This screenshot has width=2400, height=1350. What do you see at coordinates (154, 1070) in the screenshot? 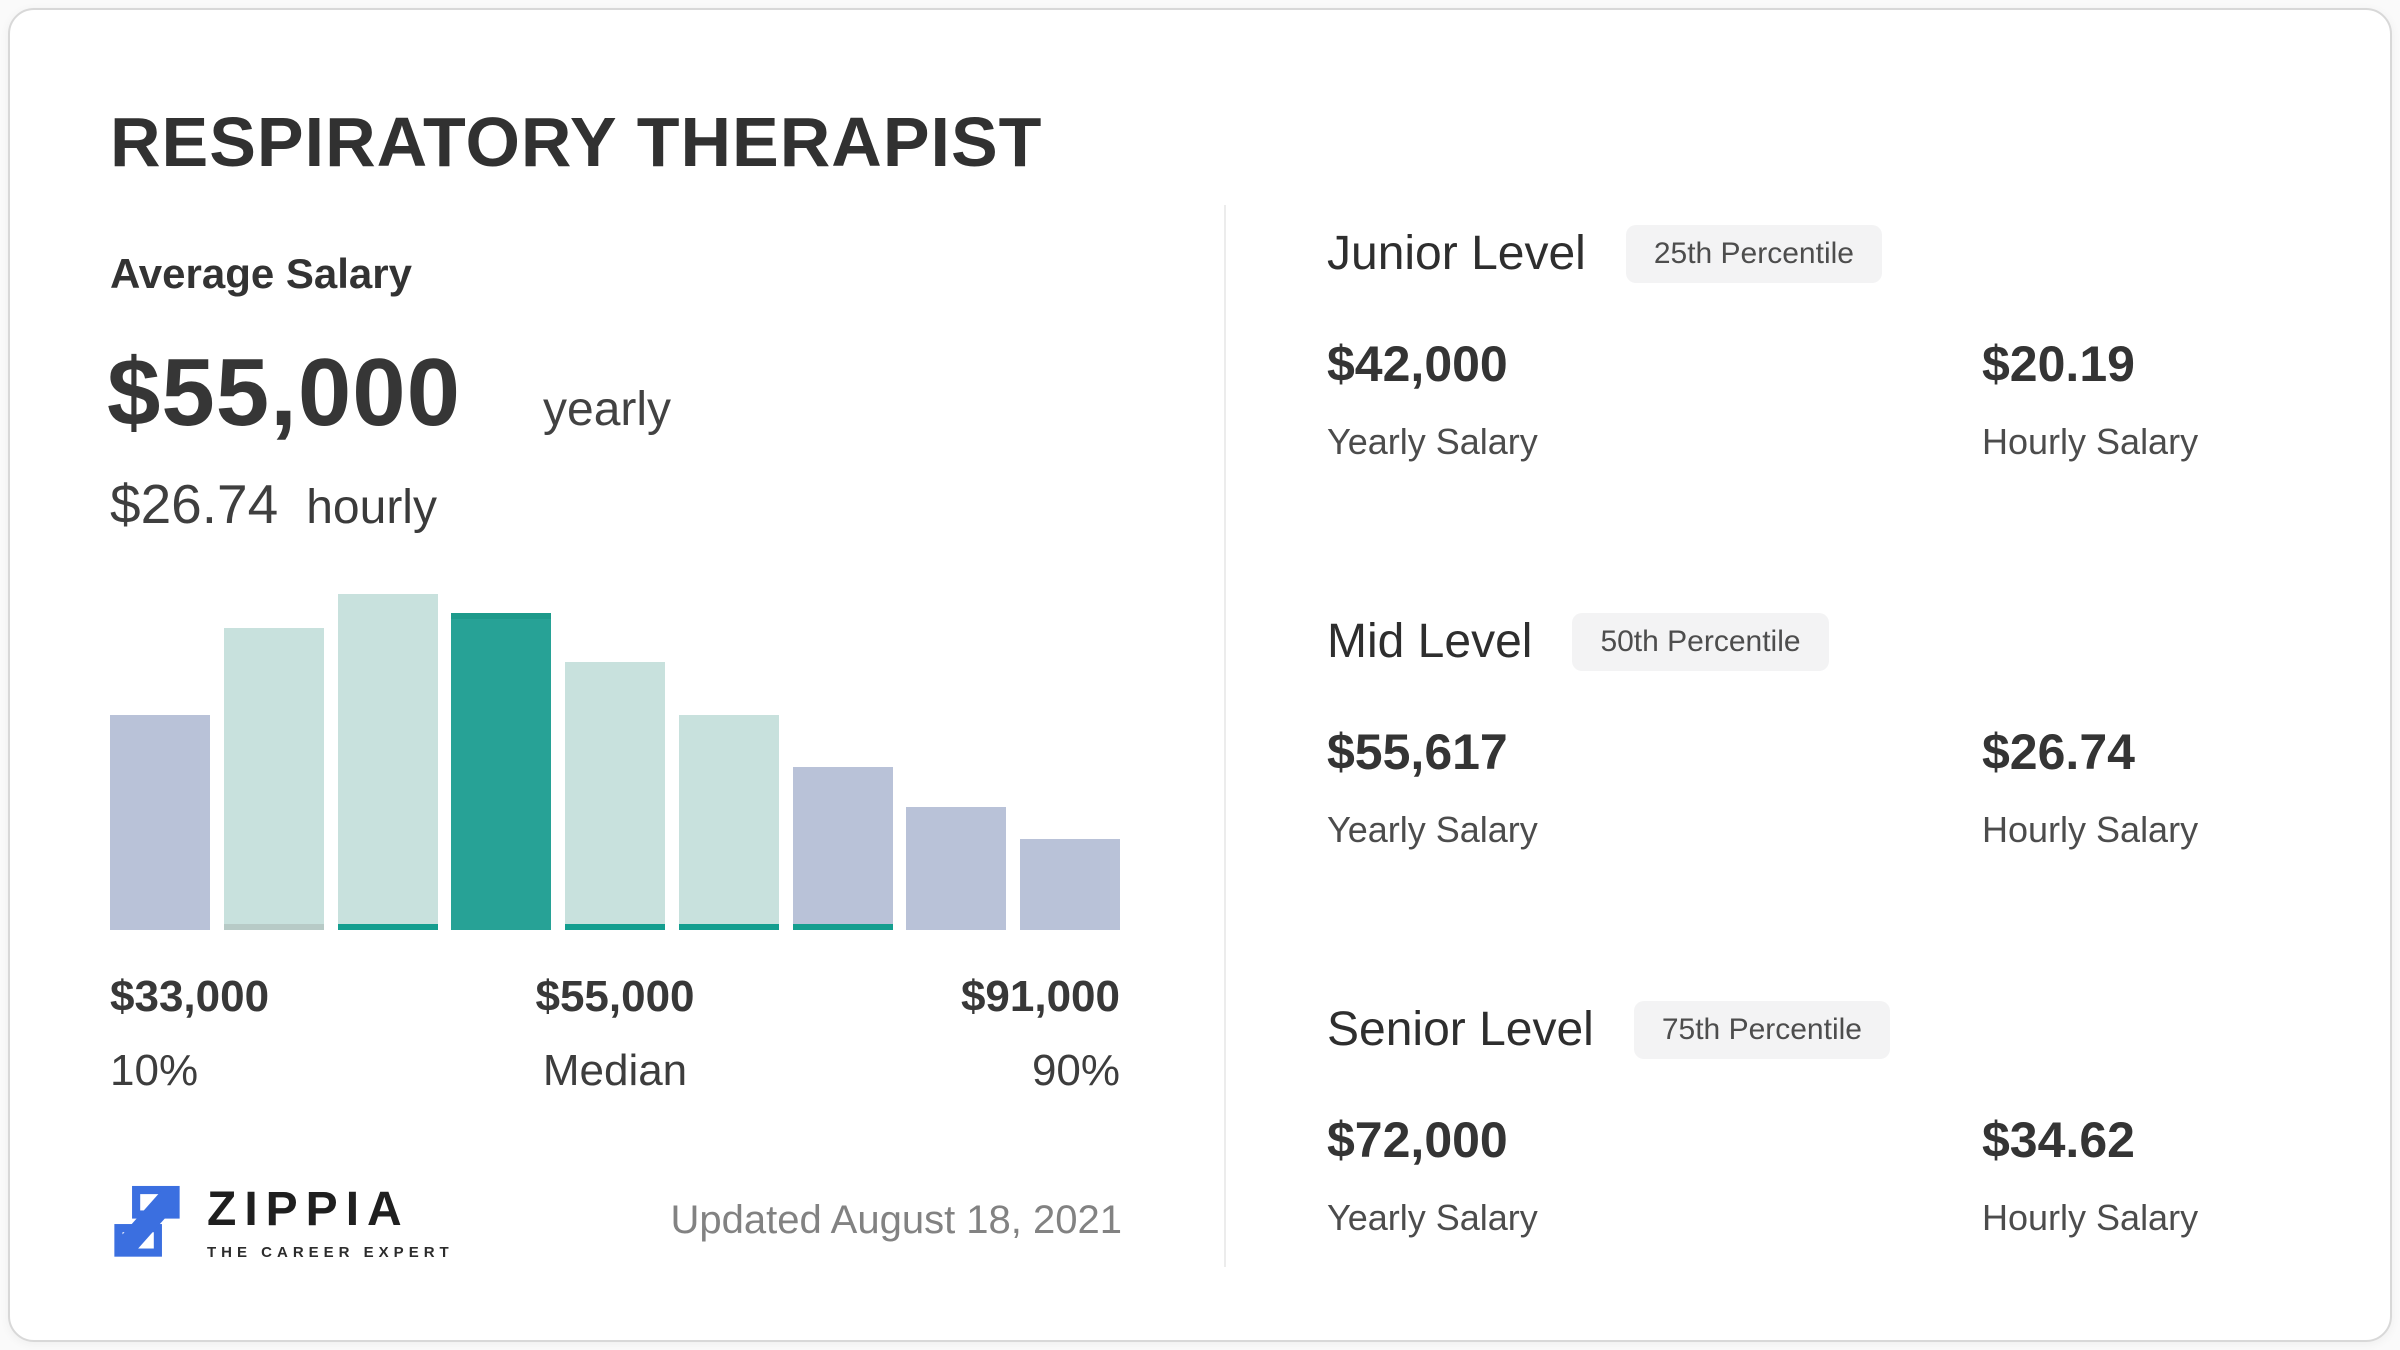
I see `axis-sublabel: 10%` at bounding box center [154, 1070].